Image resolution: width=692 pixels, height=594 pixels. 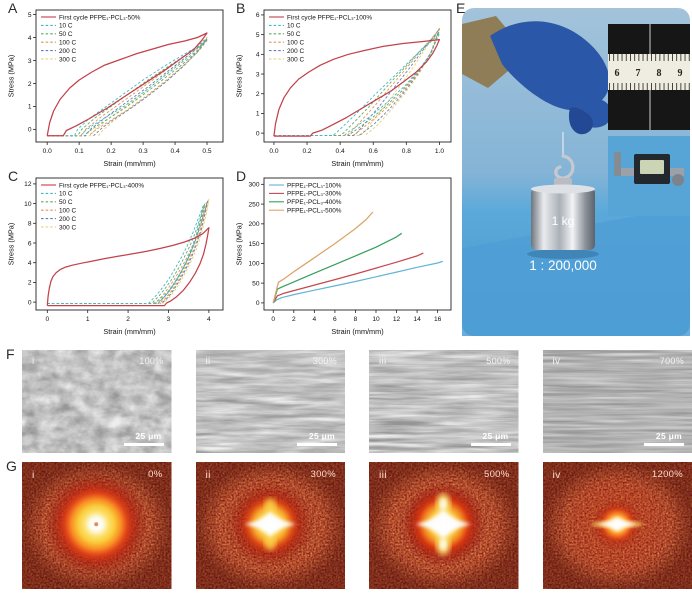 I want to click on sem-image-1: i 100% 25 μm, so click(x=97, y=402).